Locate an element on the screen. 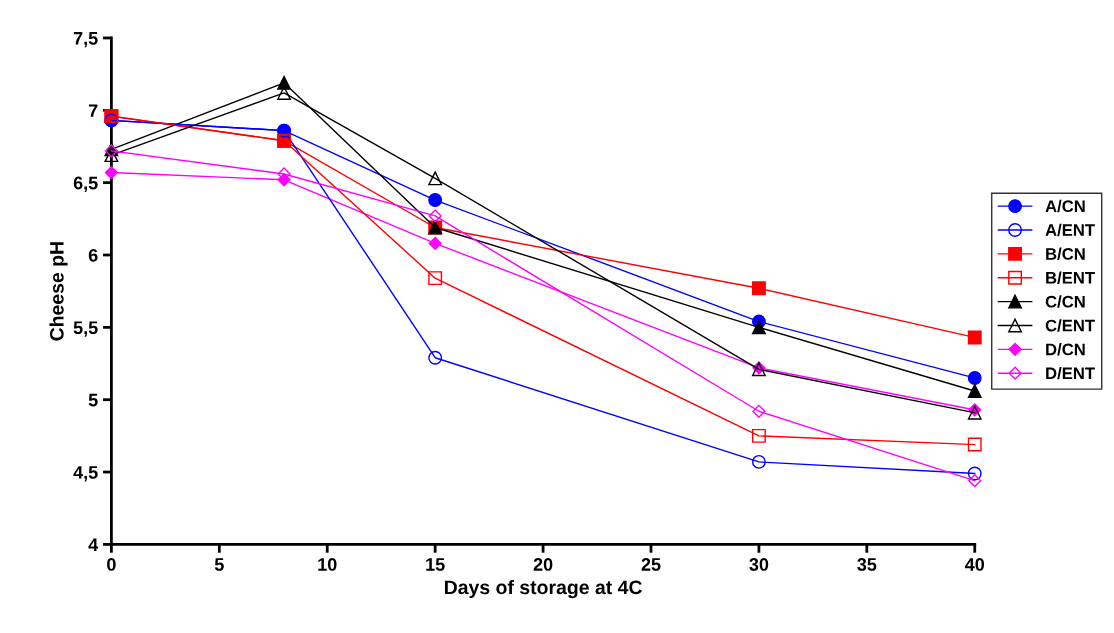 This screenshot has width=1114, height=633. x-tick-label: 0 is located at coordinates (111, 564).